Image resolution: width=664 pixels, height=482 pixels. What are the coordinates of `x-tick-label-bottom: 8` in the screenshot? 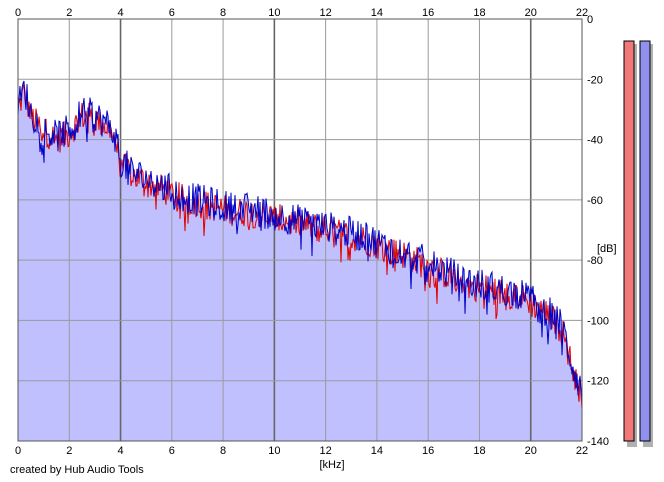 It's located at (223, 451).